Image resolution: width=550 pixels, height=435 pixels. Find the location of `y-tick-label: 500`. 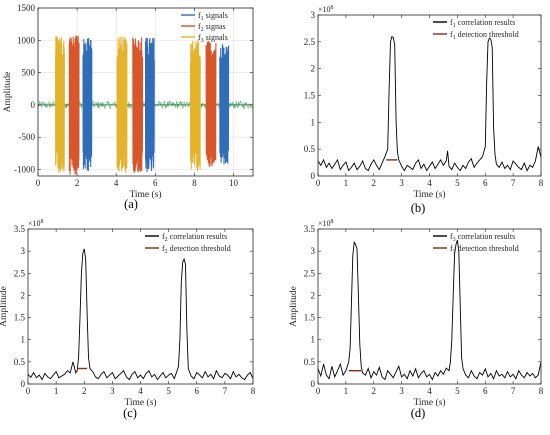

y-tick-label: 500 is located at coordinates (29, 73).